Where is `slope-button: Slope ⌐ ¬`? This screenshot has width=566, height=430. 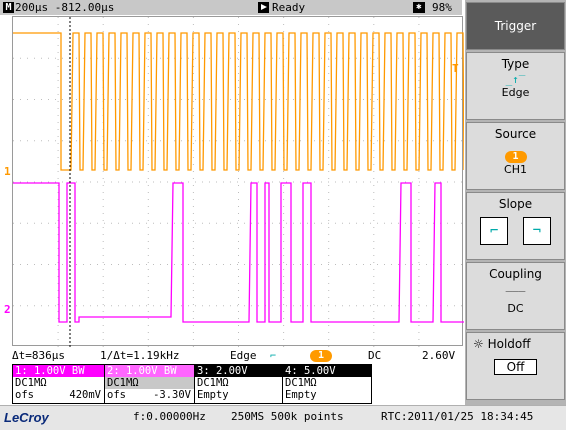
slope-button: Slope ⌐ ¬ is located at coordinates (515, 226).